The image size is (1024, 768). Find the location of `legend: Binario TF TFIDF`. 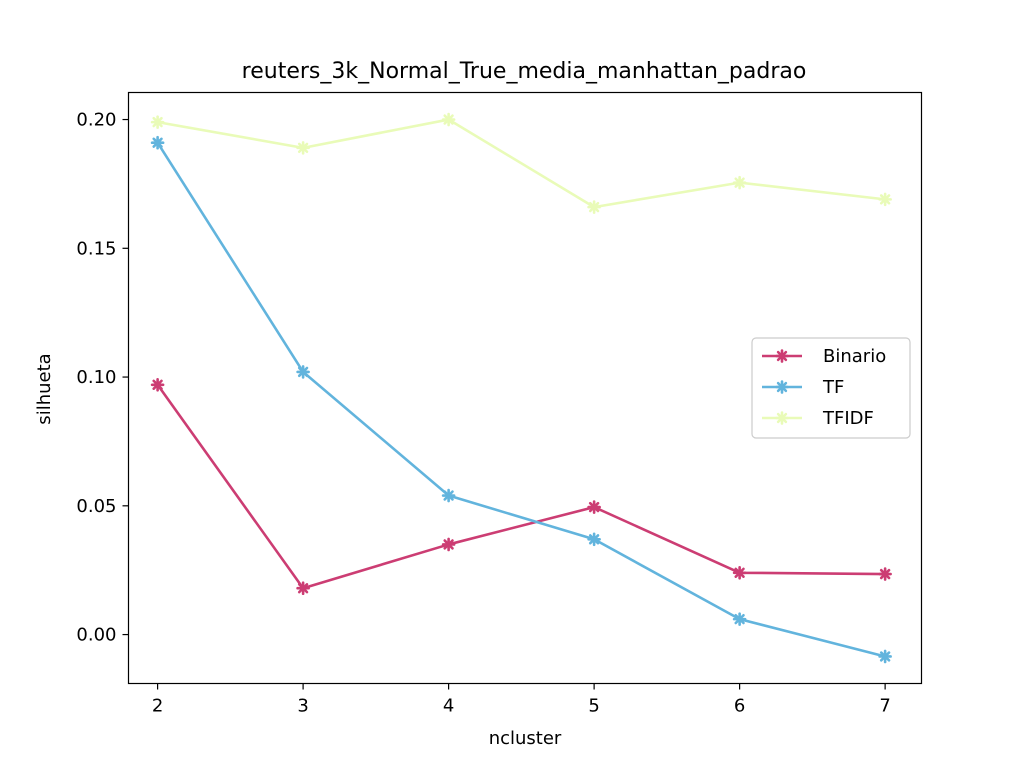

legend: Binario TF TFIDF is located at coordinates (831, 388).